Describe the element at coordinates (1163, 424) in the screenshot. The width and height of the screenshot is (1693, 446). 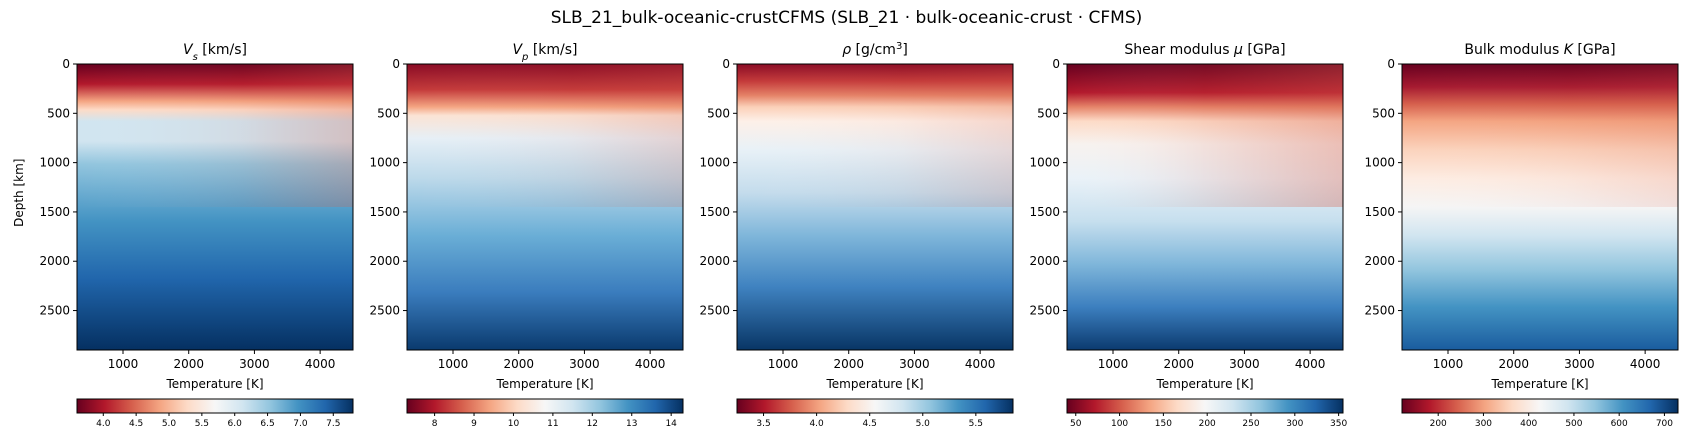
I see `colorbar-tick-label: 150` at that location.